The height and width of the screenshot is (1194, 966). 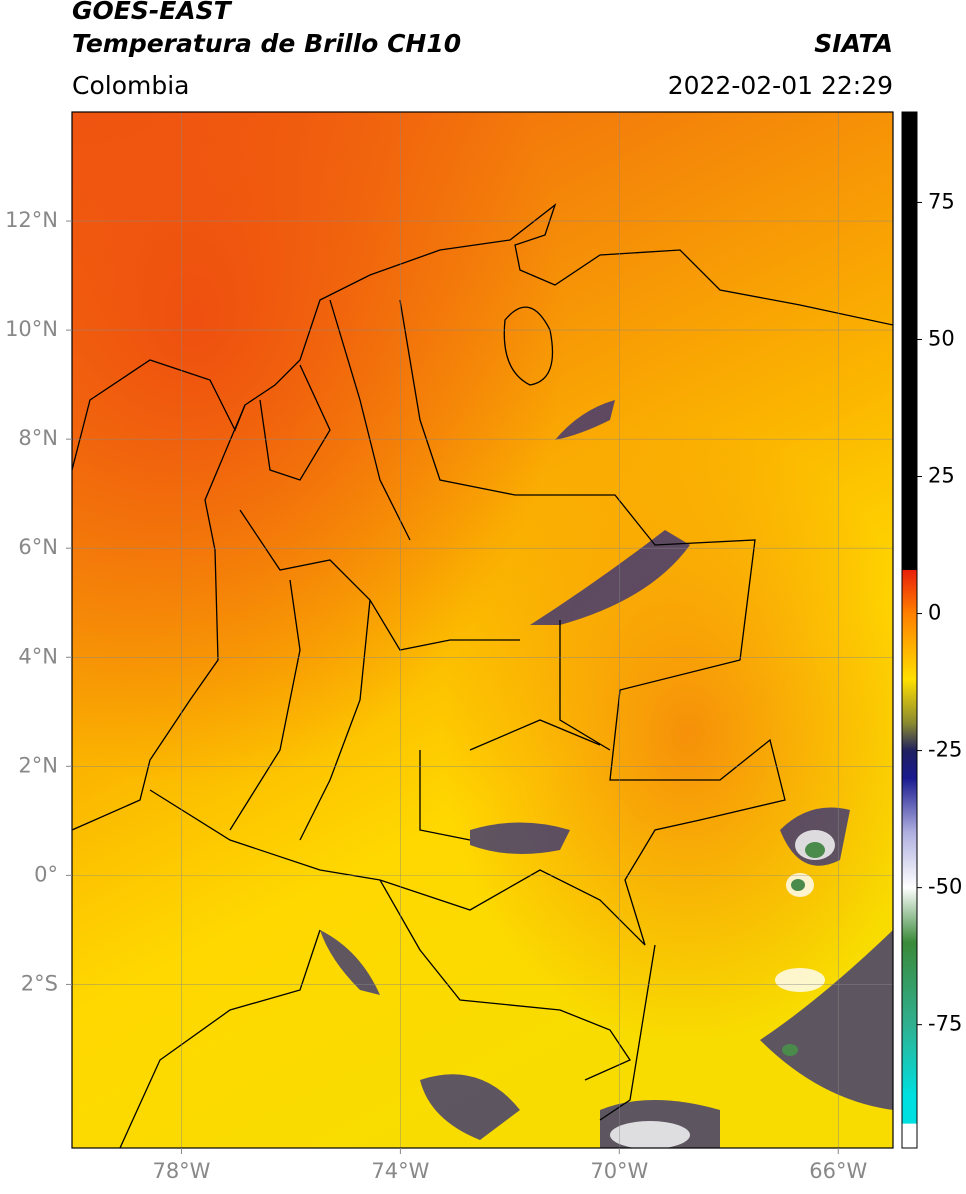 What do you see at coordinates (945, 1024) in the screenshot?
I see `colorbar-tick-label: -75` at bounding box center [945, 1024].